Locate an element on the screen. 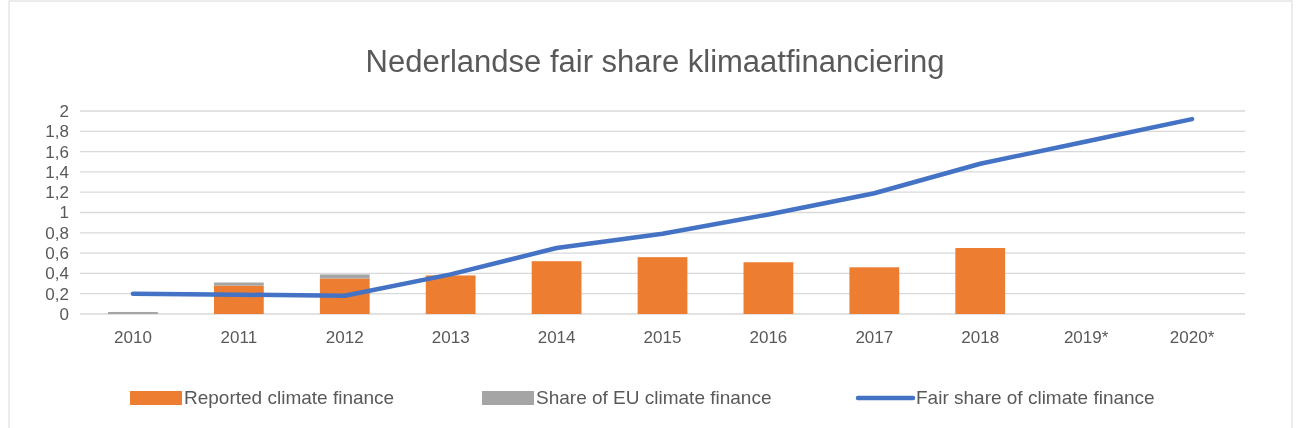  y-tick-label: 0,6 is located at coordinates (57, 254).